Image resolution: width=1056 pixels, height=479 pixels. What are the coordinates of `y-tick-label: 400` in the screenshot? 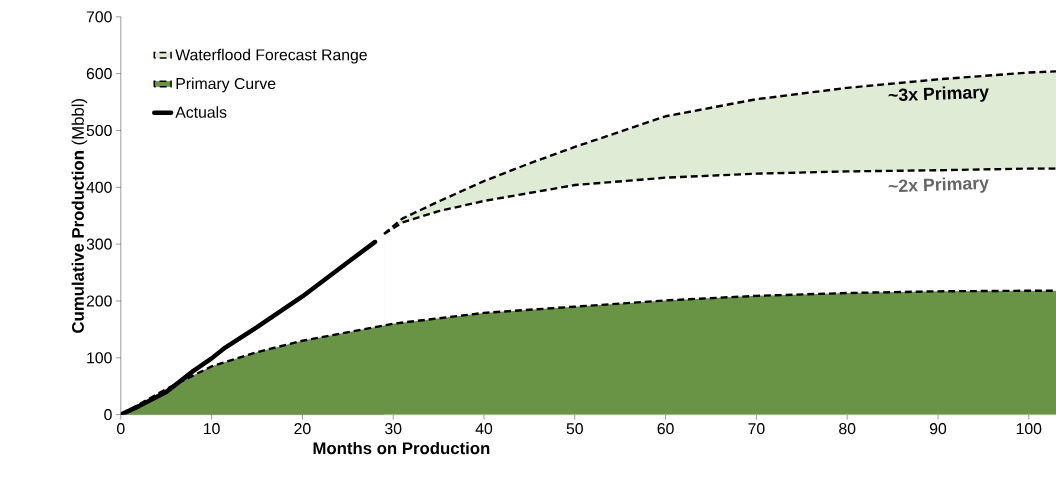 It's located at (99, 187).